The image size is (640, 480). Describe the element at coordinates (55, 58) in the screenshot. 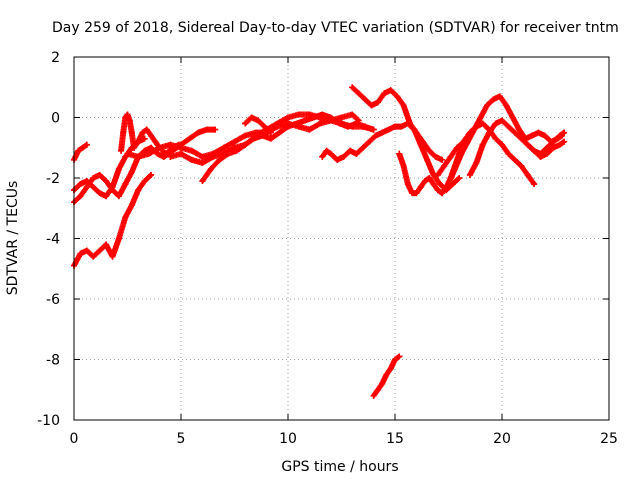

I see `y-tick-label: 2` at that location.